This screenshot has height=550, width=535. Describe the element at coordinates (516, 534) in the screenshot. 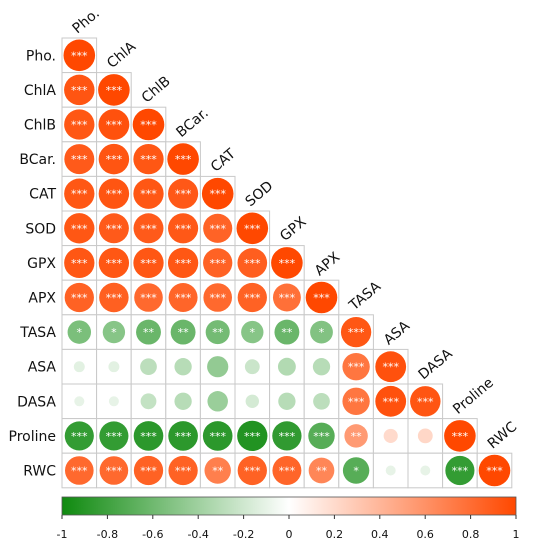

I see `colorbar-tick-label: 1` at that location.